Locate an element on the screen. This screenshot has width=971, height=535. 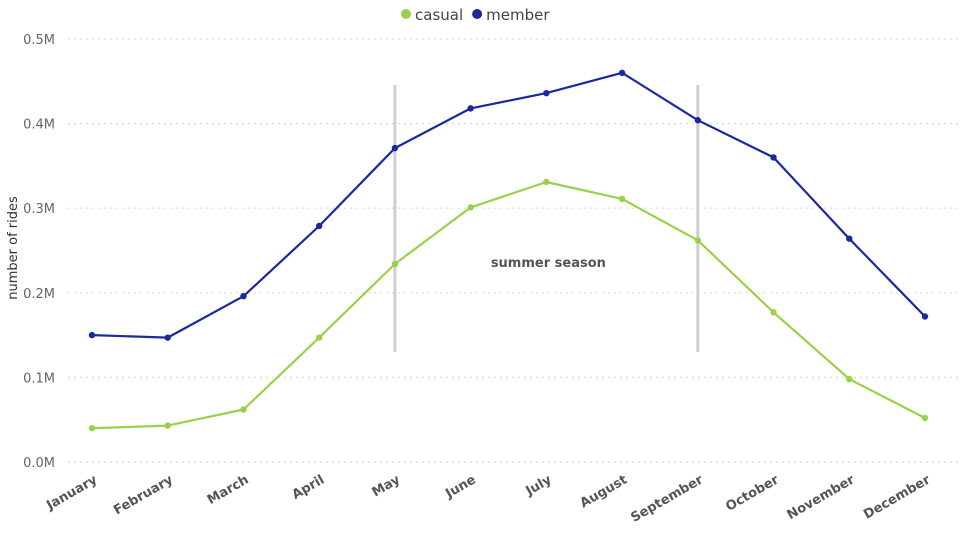
legend-label-member: member is located at coordinates (518, 15).